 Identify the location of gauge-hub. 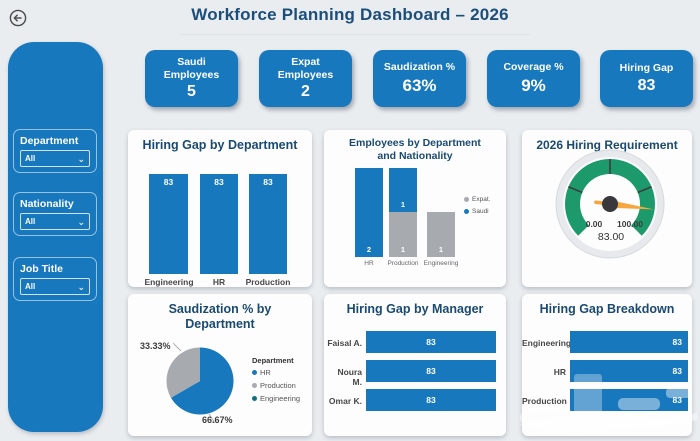
(610, 204).